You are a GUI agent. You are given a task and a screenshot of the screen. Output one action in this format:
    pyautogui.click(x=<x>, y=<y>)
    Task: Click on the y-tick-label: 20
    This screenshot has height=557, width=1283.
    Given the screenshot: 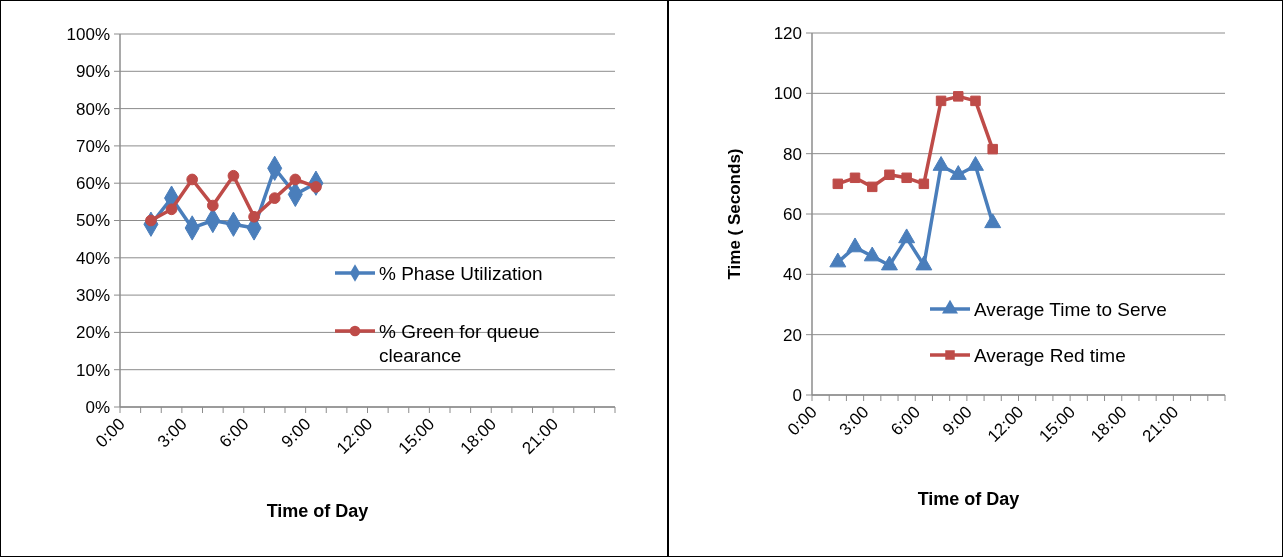 What is the action you would take?
    pyautogui.click(x=792, y=335)
    